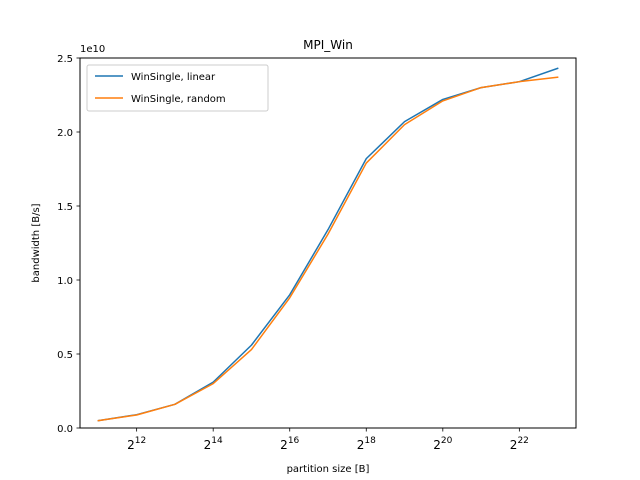  Describe the element at coordinates (328, 469) in the screenshot. I see `x-axis-label: partition size [B]` at that location.